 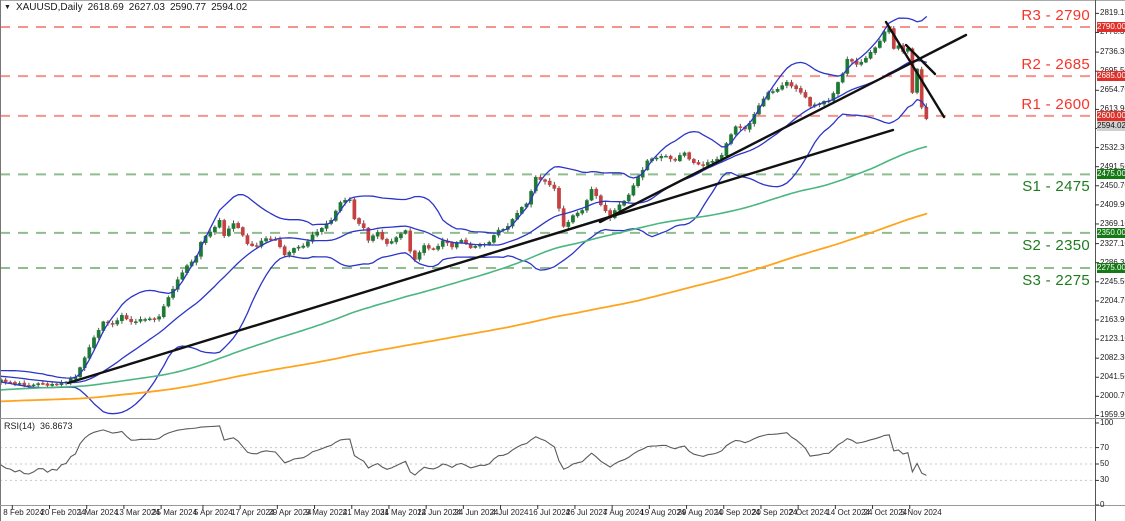 What do you see at coordinates (1112, 52) in the screenshot?
I see `price-tick-label: 2736.30` at bounding box center [1112, 52].